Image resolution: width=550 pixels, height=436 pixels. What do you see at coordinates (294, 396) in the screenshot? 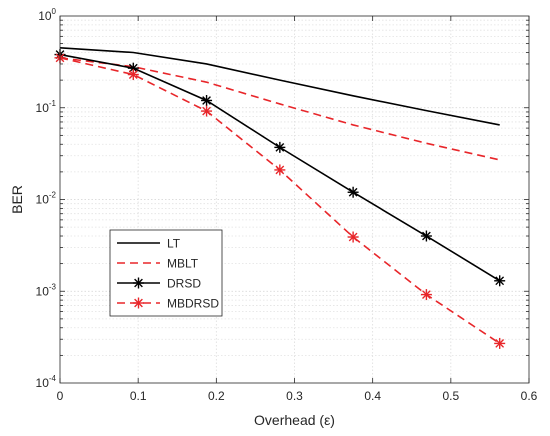
I see `x-tick-label: 0.3` at bounding box center [294, 396].